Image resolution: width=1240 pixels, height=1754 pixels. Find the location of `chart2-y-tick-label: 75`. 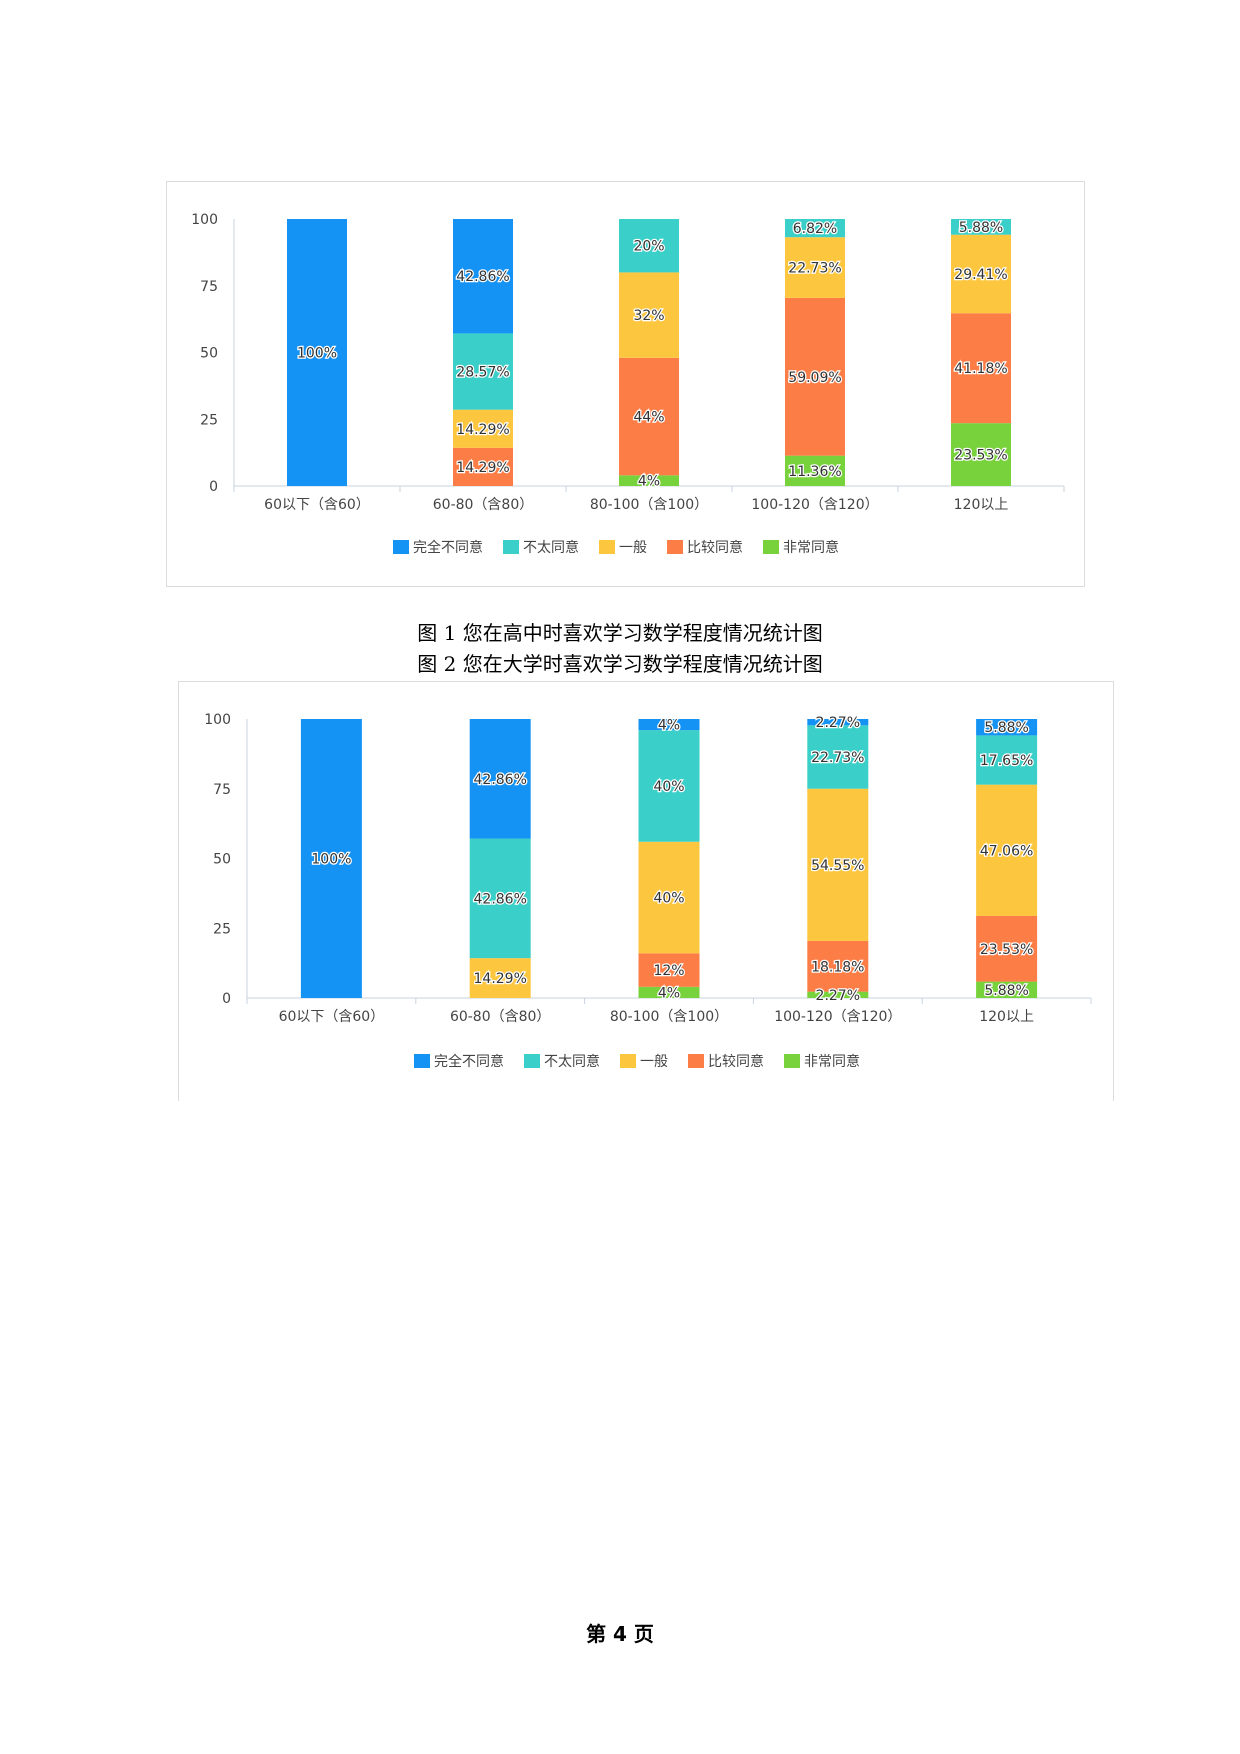

chart2-y-tick-label: 75 is located at coordinates (222, 790).